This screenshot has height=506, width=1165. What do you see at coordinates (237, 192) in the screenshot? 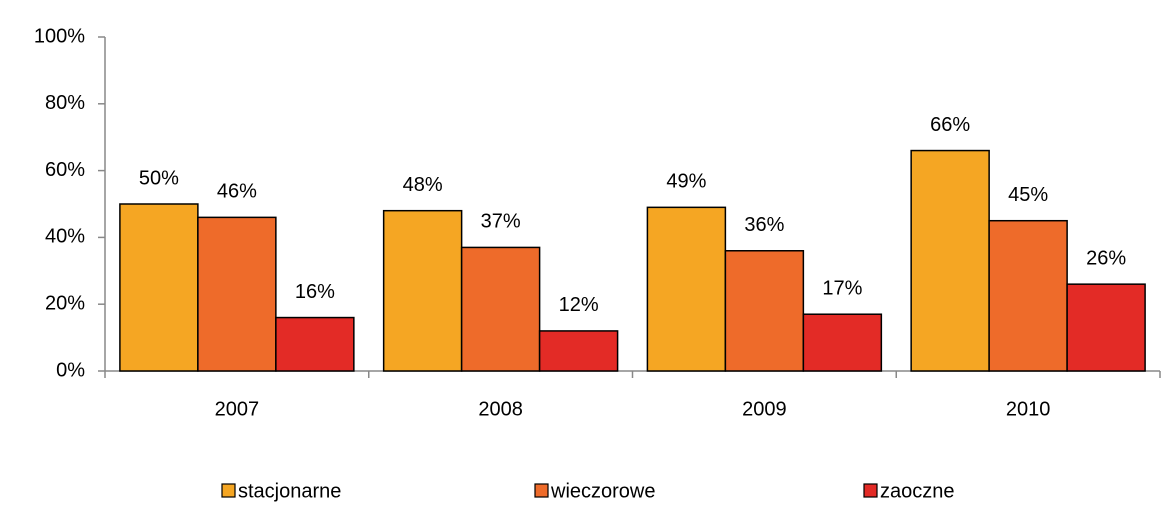
I see `value-label: 46%` at bounding box center [237, 192].